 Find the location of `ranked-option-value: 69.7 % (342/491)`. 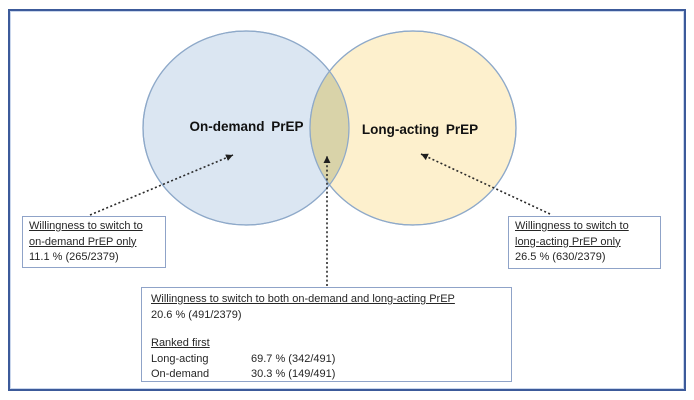

ranked-option-value: 69.7 % (342/491) is located at coordinates (293, 358).